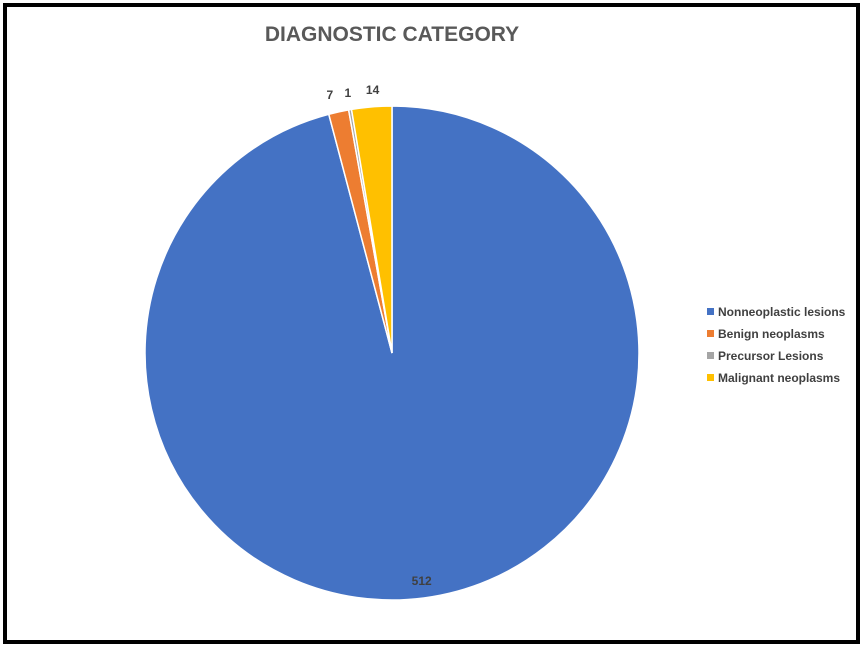 This screenshot has width=861, height=647. Describe the element at coordinates (392, 34) in the screenshot. I see `chart-title: DIAGNOSTIC CATEGORY` at that location.